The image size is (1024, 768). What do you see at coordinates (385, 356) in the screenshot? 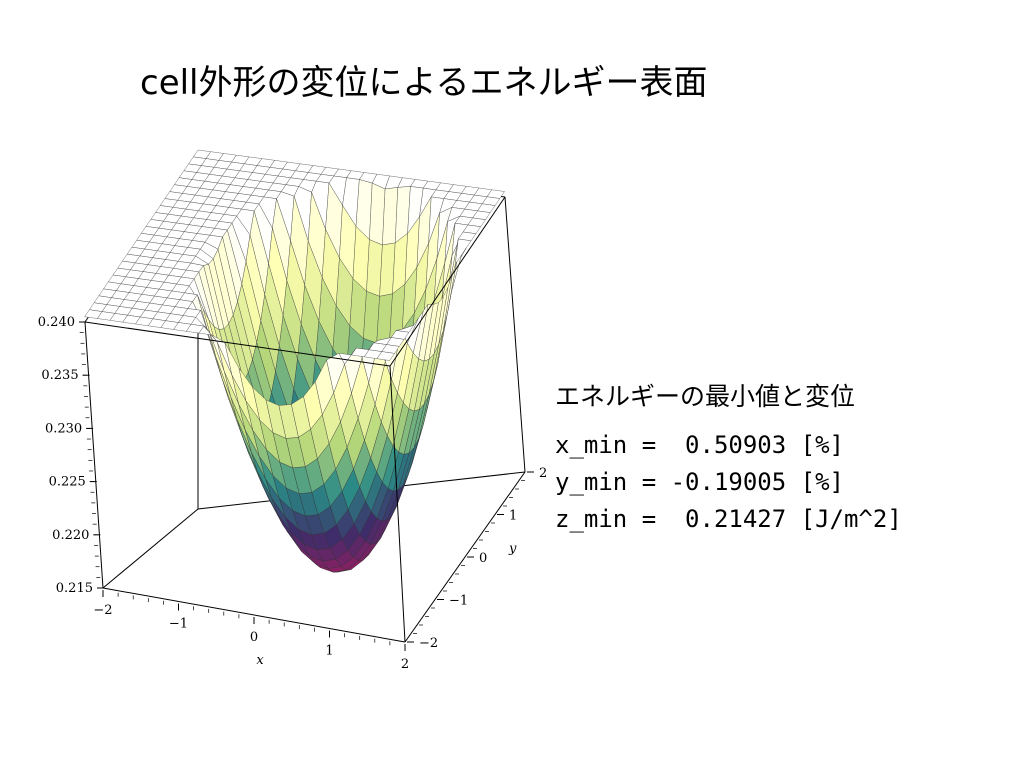
I see `surface-patch` at bounding box center [385, 356].